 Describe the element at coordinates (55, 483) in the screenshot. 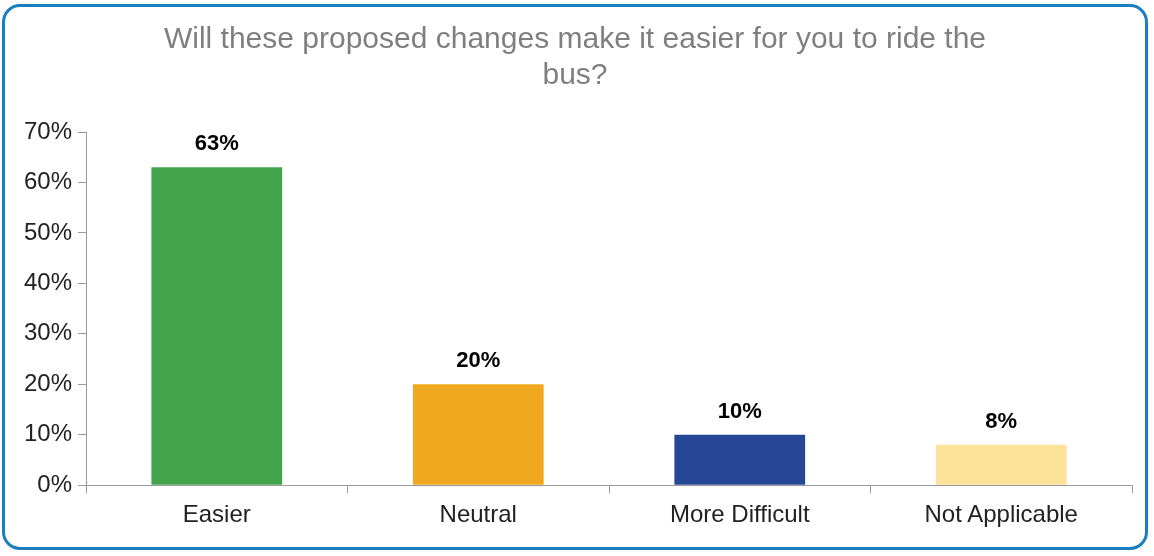

I see `y-tick-label: 0%` at that location.